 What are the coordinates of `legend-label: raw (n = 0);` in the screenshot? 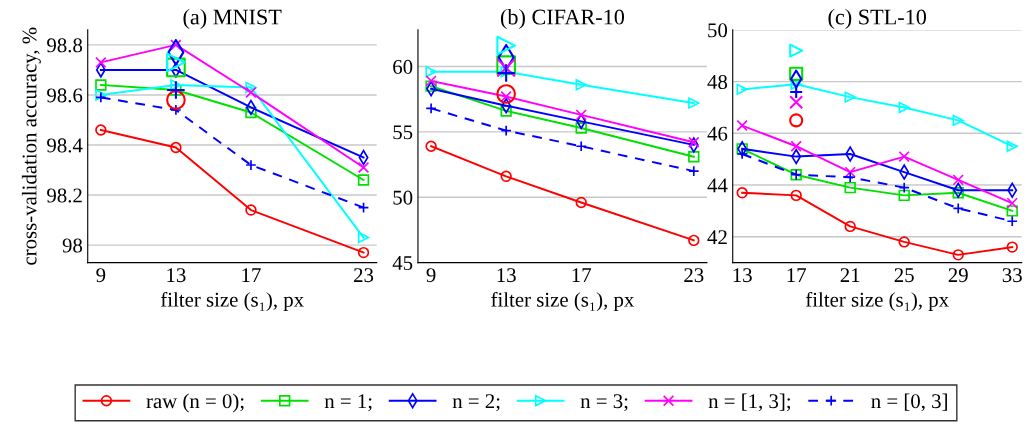 It's located at (195, 403).